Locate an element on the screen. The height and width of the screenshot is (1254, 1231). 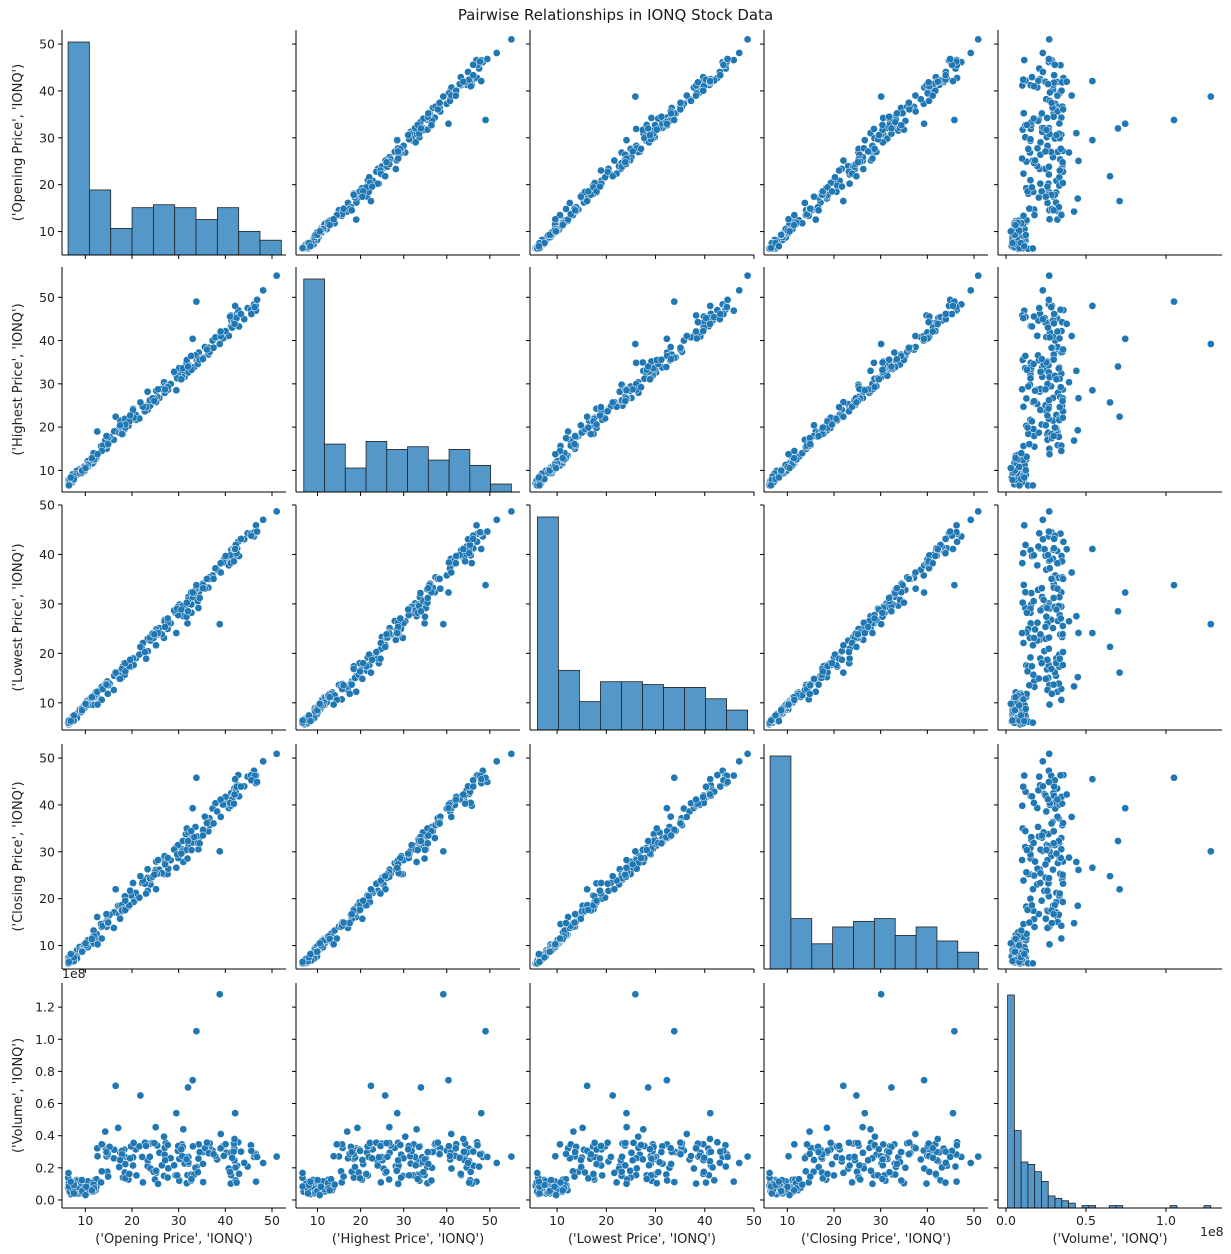
x-tick-label: 30 is located at coordinates (404, 1220).